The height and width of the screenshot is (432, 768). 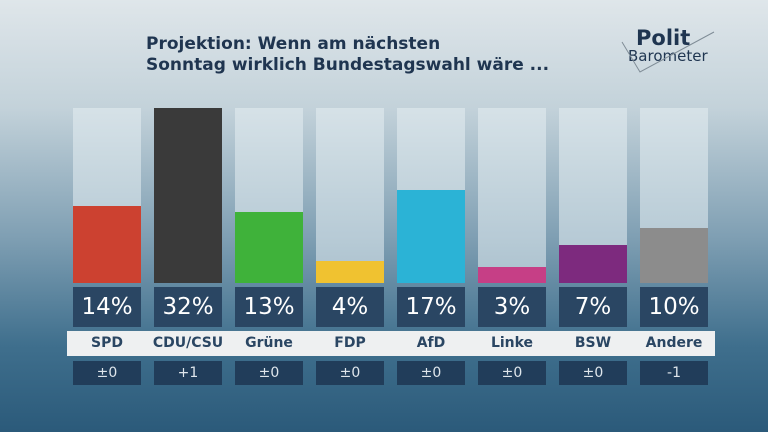 What do you see at coordinates (674, 373) in the screenshot?
I see `change-label: -1` at bounding box center [674, 373].